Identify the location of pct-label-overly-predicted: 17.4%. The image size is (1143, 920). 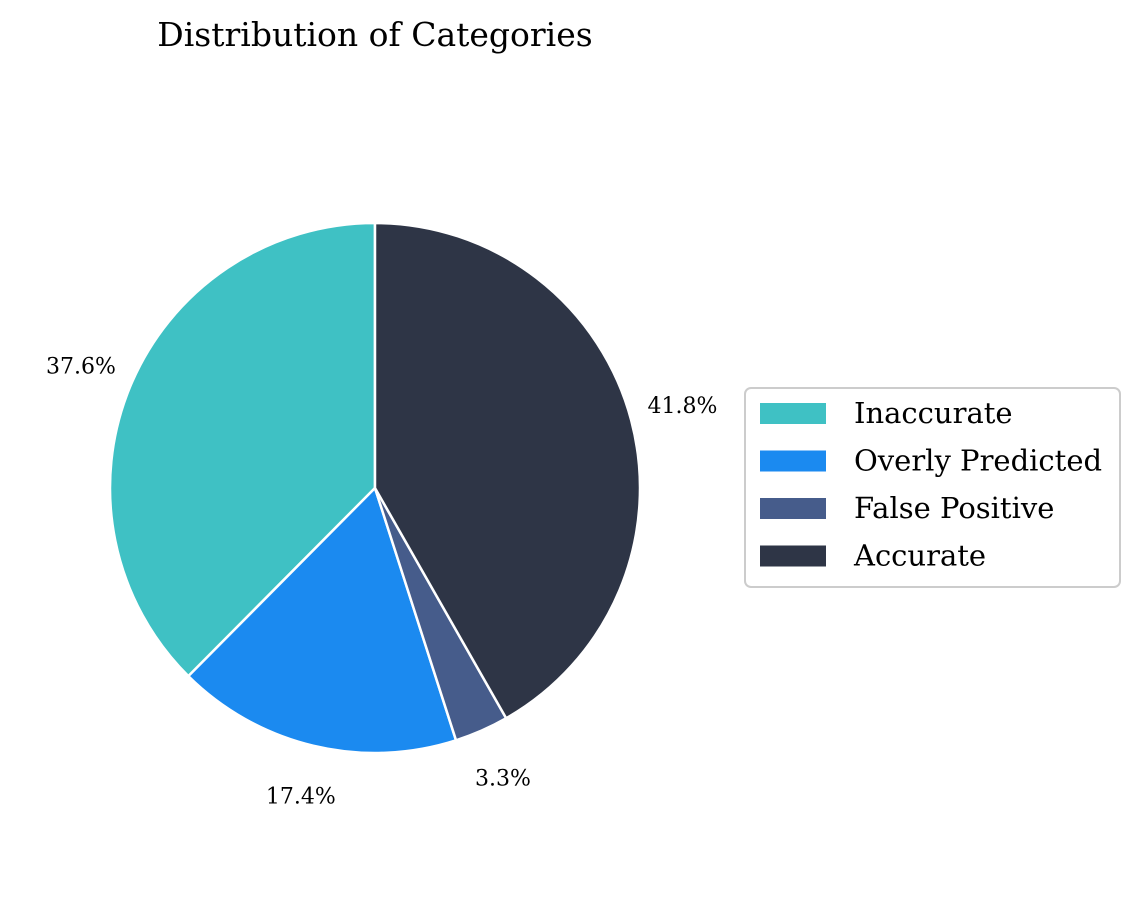
(301, 797).